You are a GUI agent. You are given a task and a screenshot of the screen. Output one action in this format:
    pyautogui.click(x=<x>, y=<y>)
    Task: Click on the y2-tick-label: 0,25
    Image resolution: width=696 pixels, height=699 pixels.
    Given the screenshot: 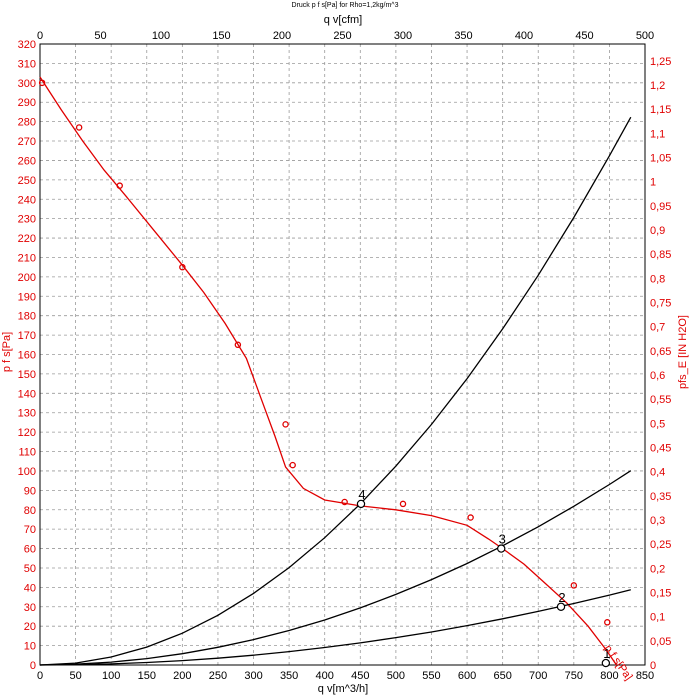 What is the action you would take?
    pyautogui.click(x=660, y=545)
    